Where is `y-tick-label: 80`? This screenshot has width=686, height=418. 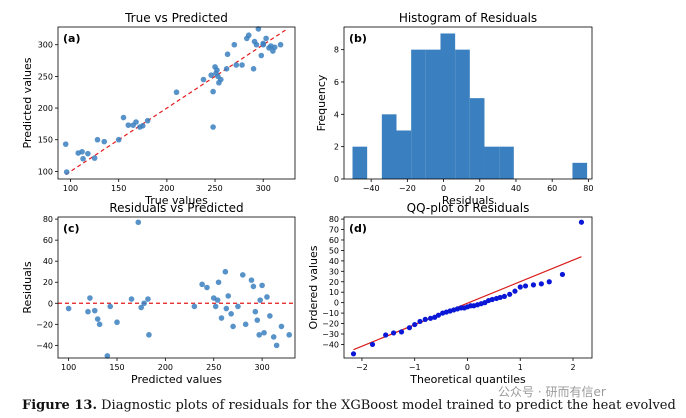 y-tick-label: 80 is located at coordinates (48, 219).